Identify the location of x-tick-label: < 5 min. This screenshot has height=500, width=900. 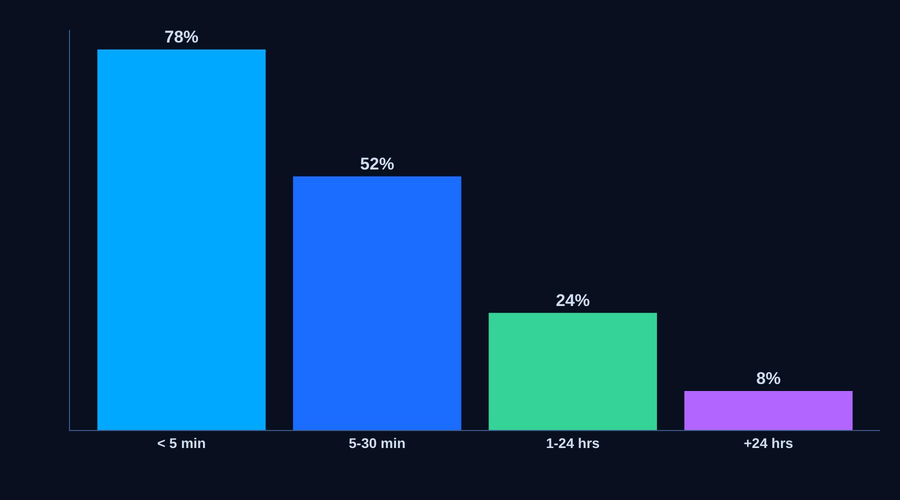
(181, 442).